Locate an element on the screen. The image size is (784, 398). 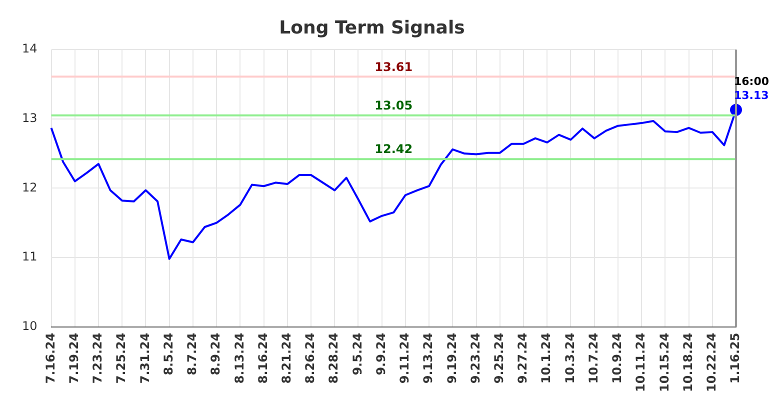
x-tick-label: 1.16.25 is located at coordinates (735, 358).